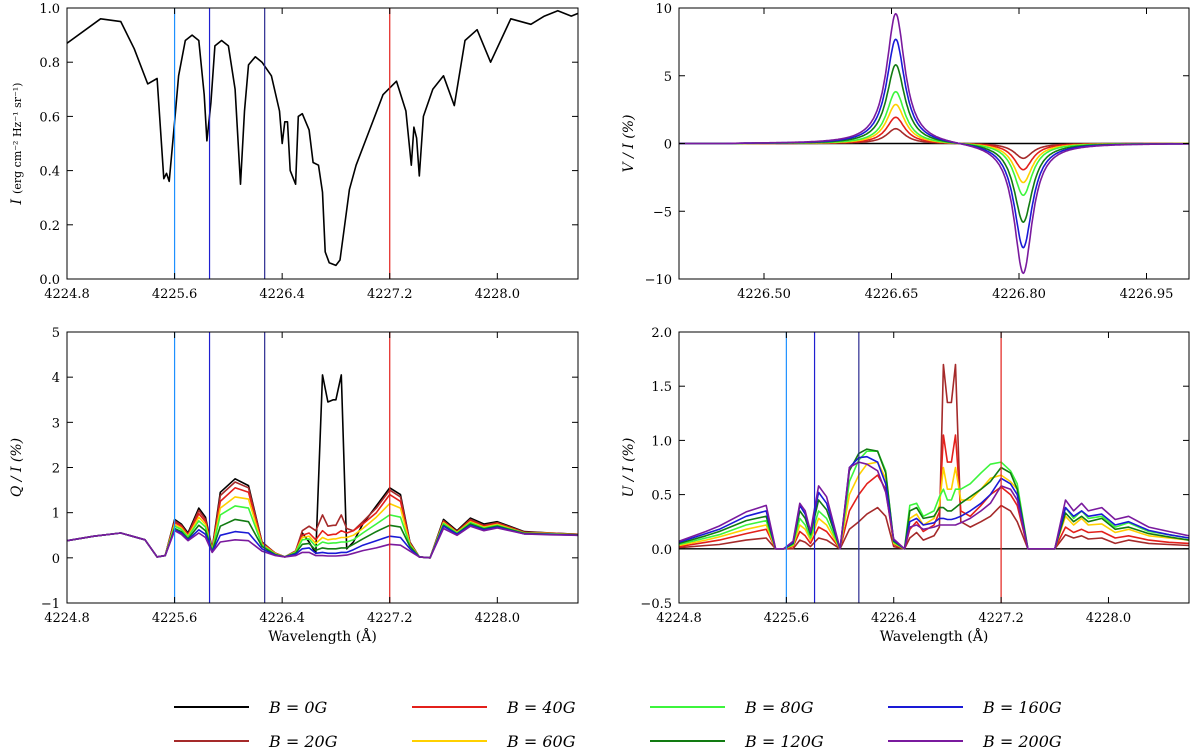 The height and width of the screenshot is (756, 1200). I want to click on y-axis-label: Q / I (%), so click(17, 467).